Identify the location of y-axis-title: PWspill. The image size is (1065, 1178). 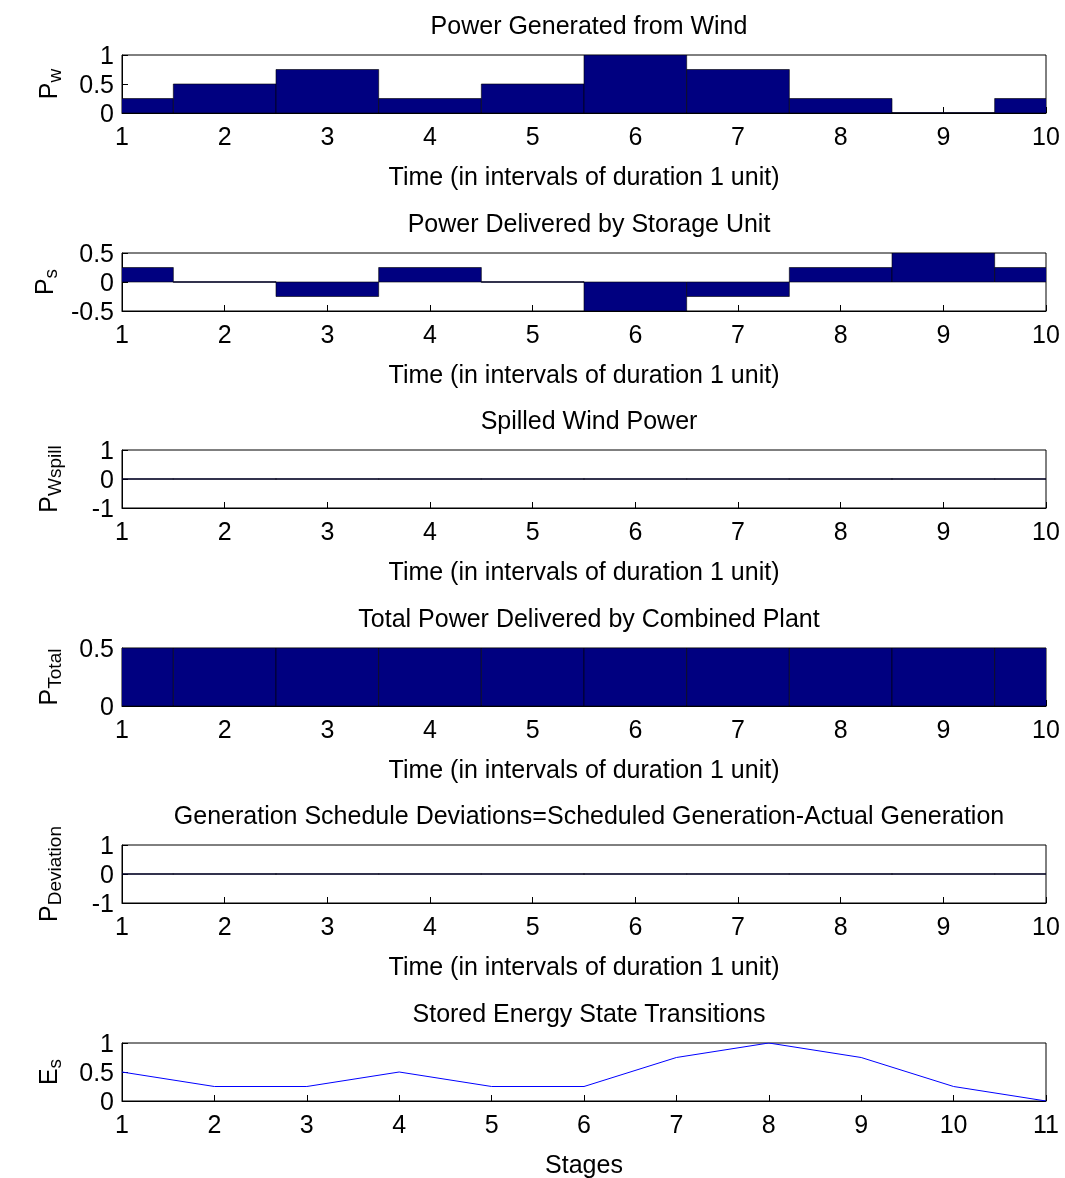
(49, 479).